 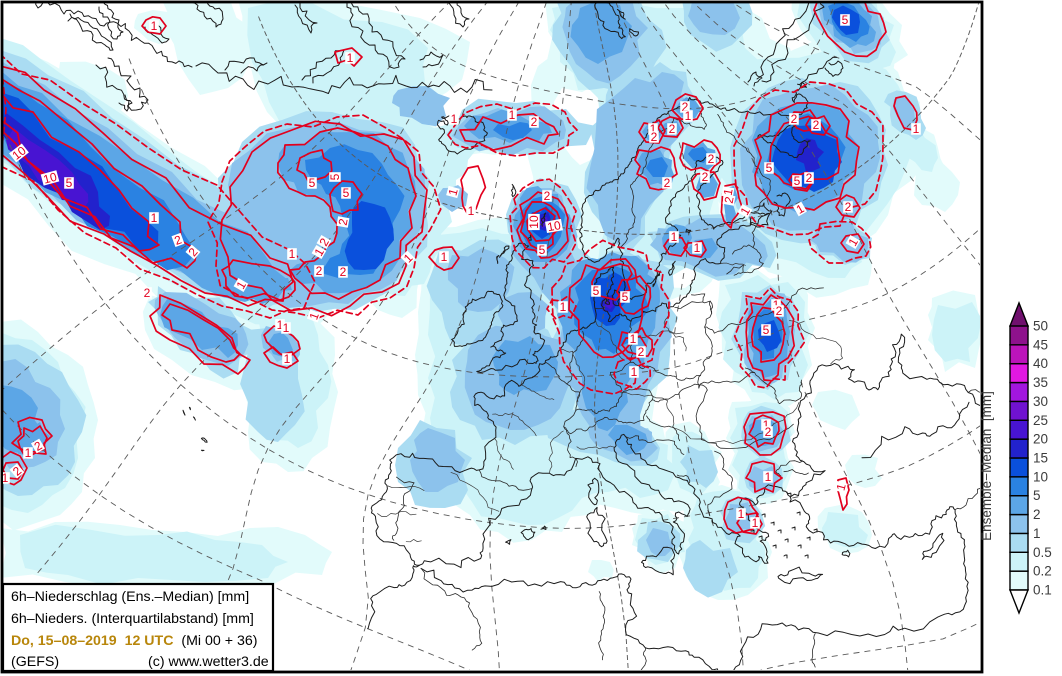 I want to click on svg-text: 40, so click(x=1040, y=363).